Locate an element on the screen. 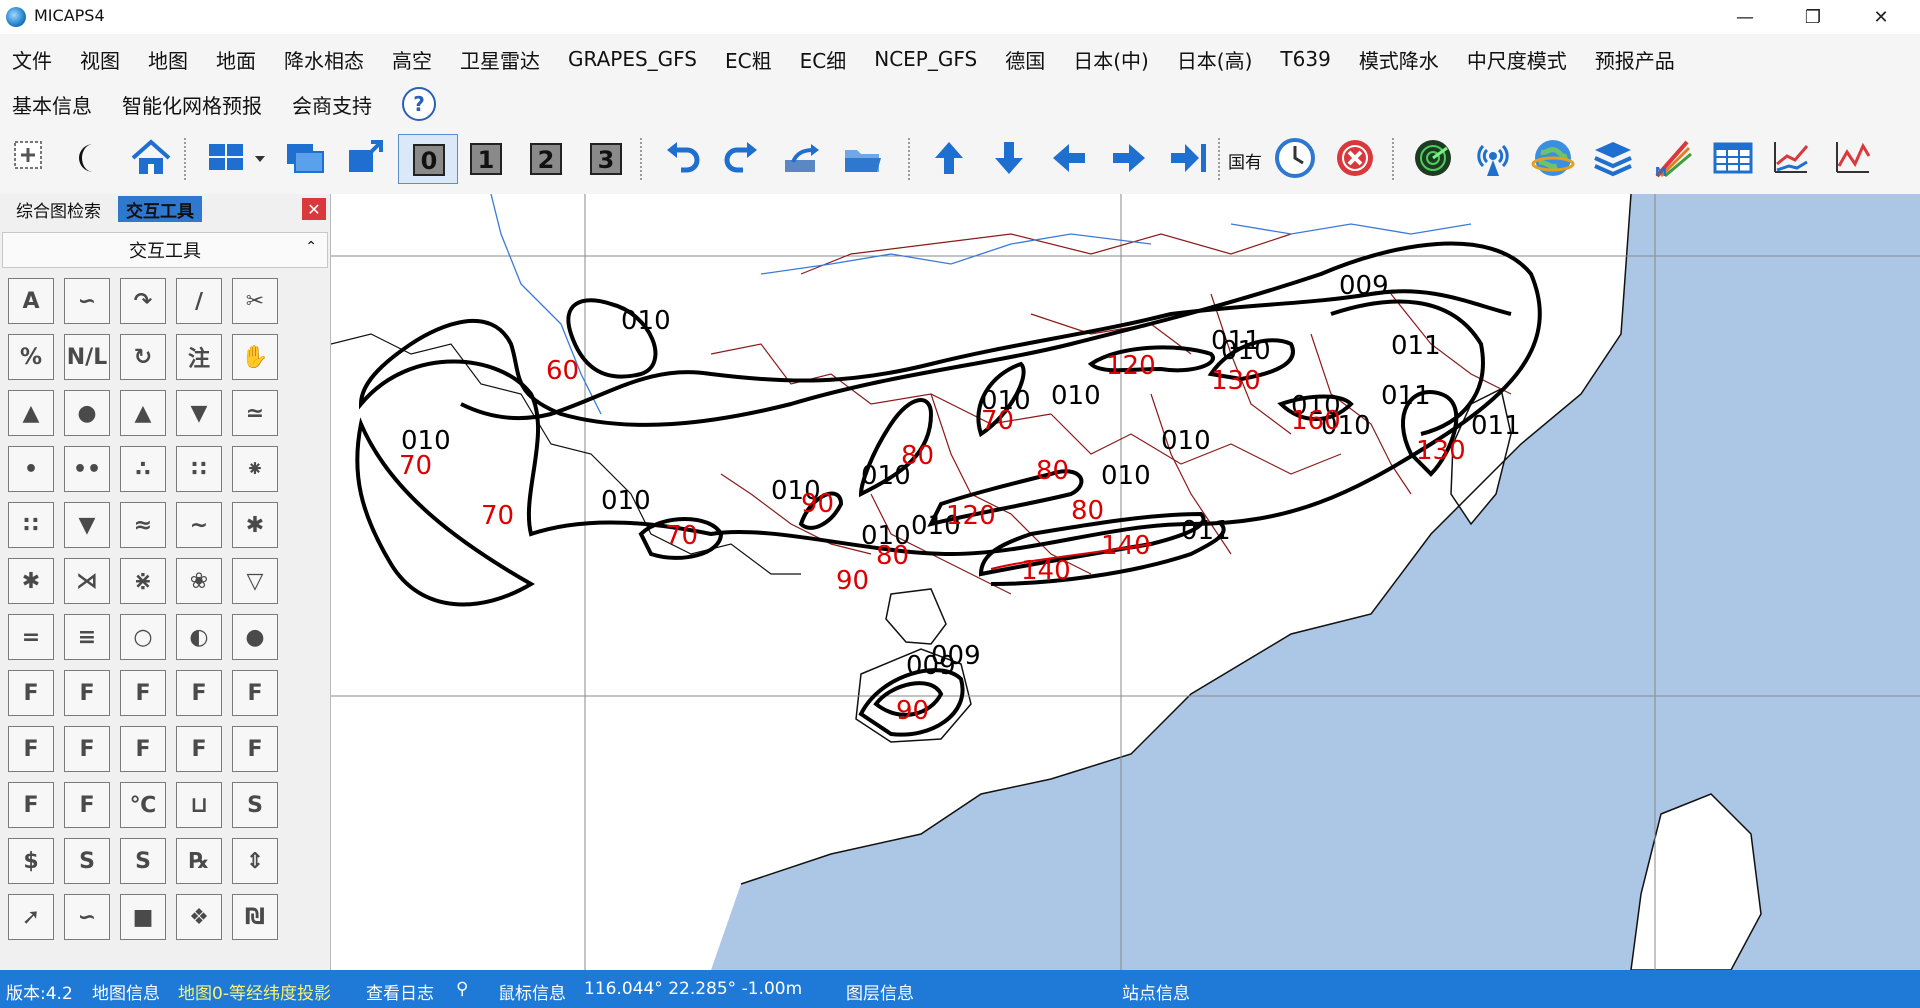  layer-0-button: 0 is located at coordinates (428, 159).